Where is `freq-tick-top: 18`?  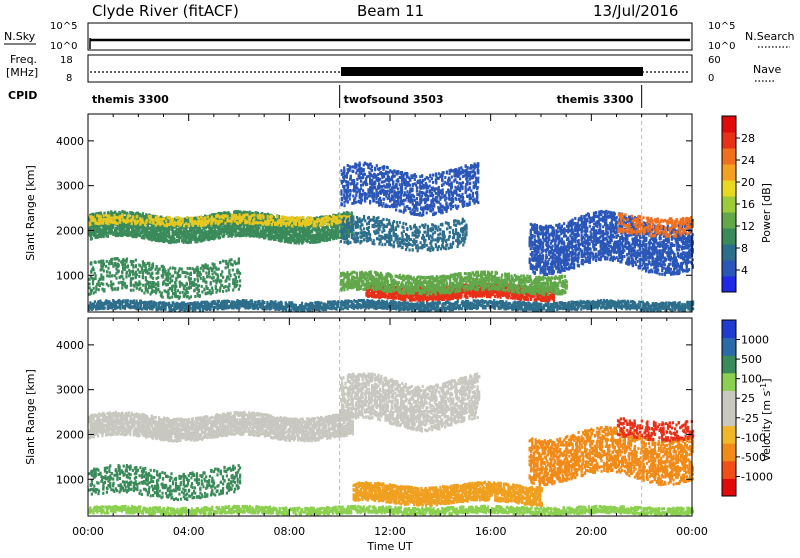 freq-tick-top: 18 is located at coordinates (66, 60).